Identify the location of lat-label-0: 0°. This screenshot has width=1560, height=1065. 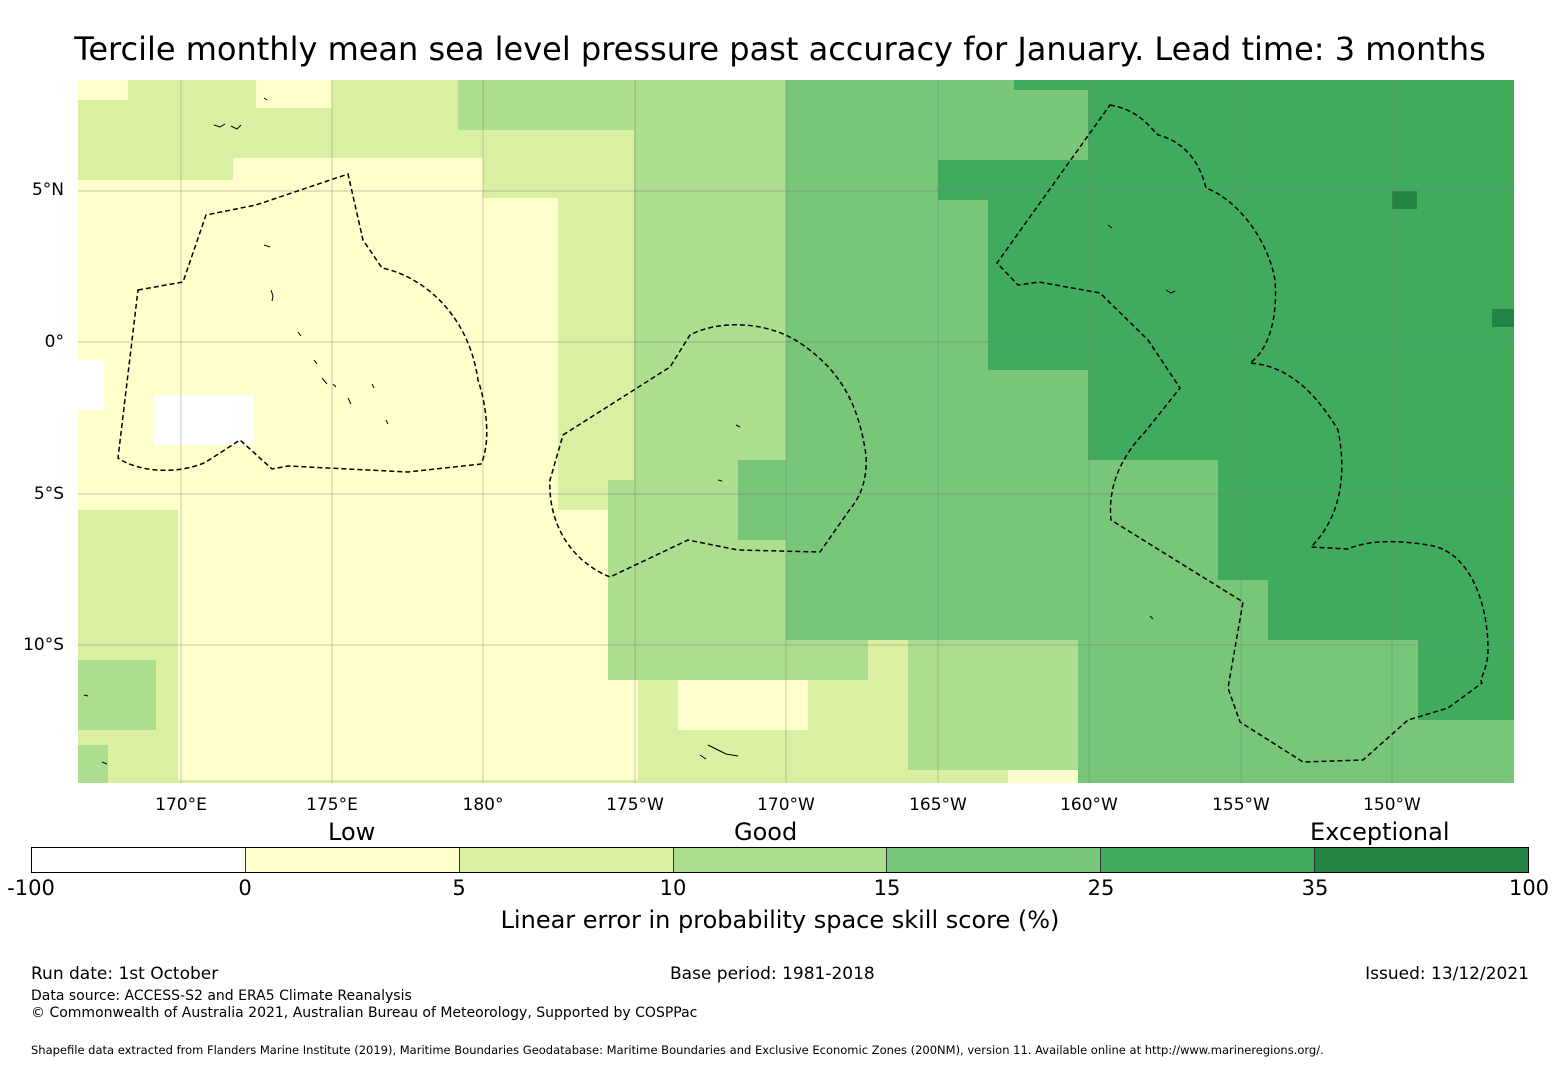
(54, 342).